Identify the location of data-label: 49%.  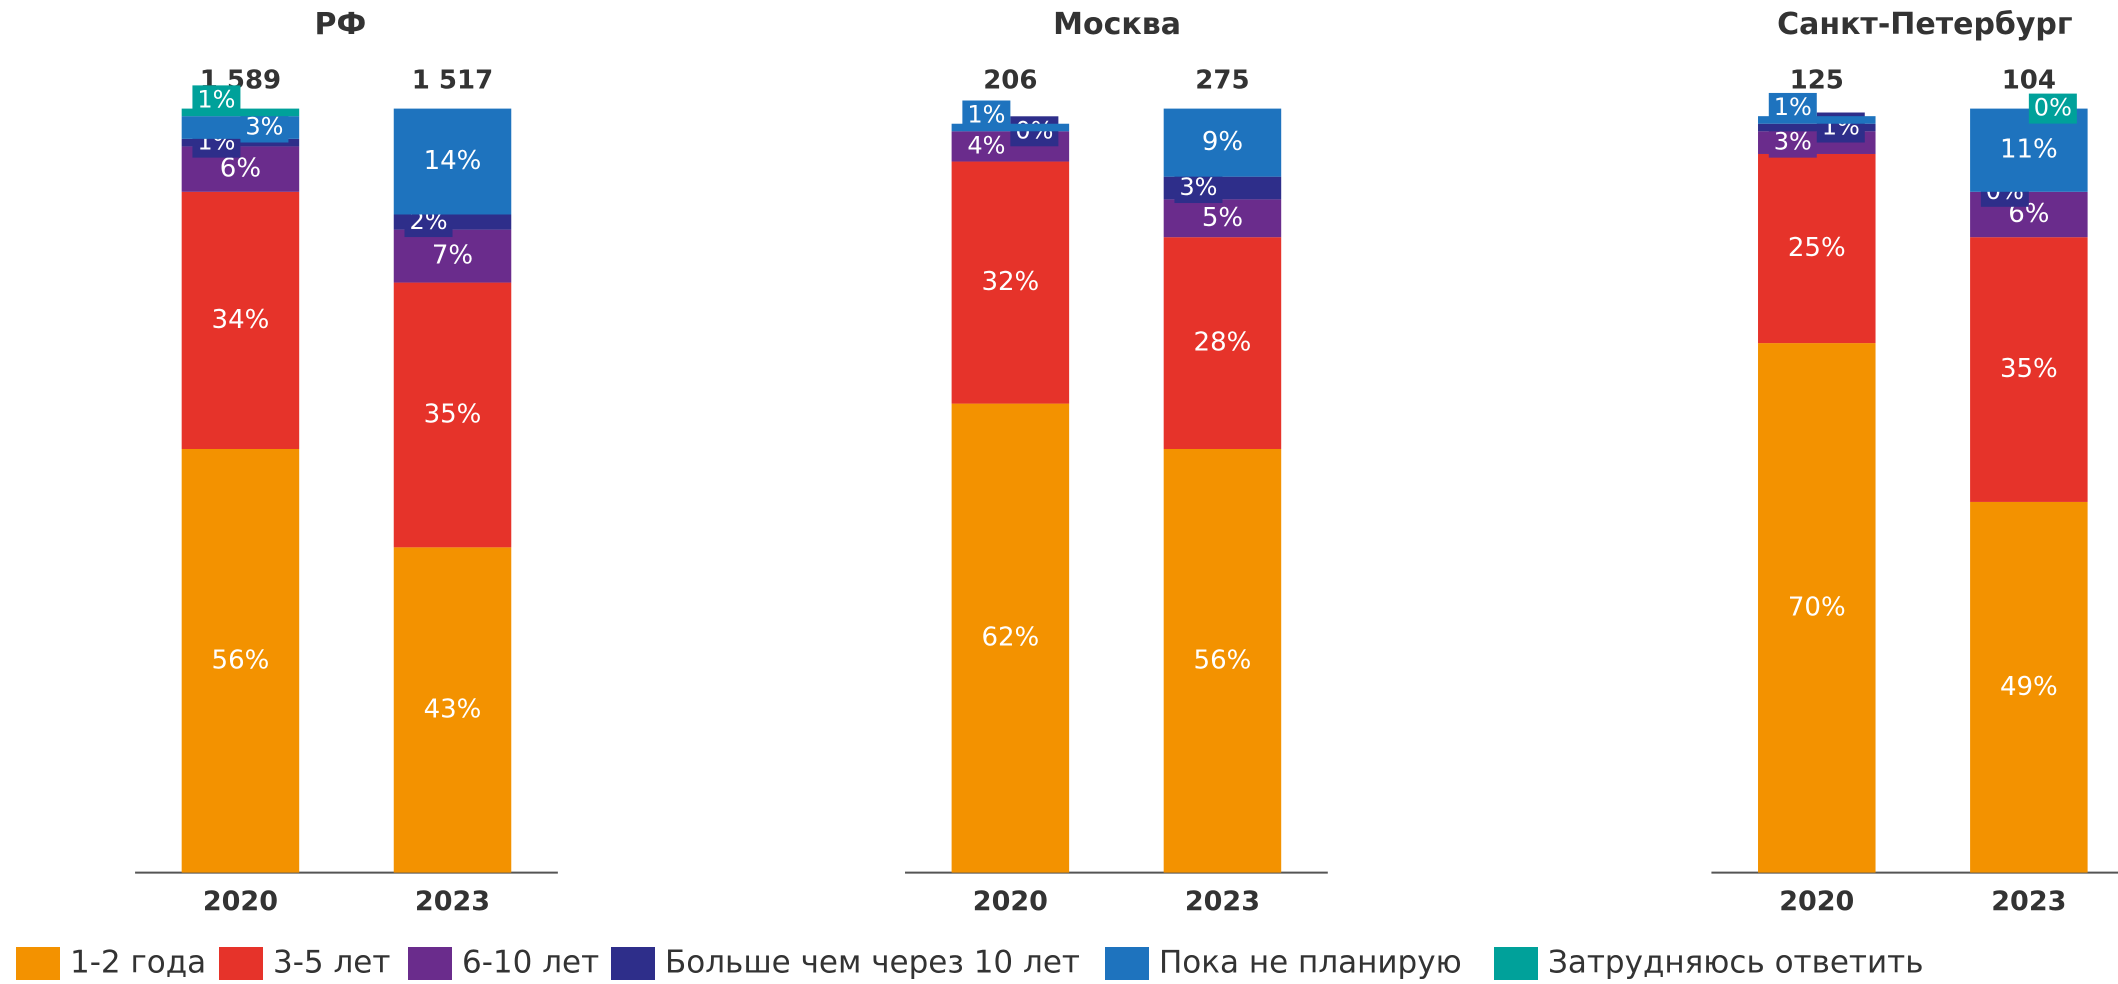
(2029, 687).